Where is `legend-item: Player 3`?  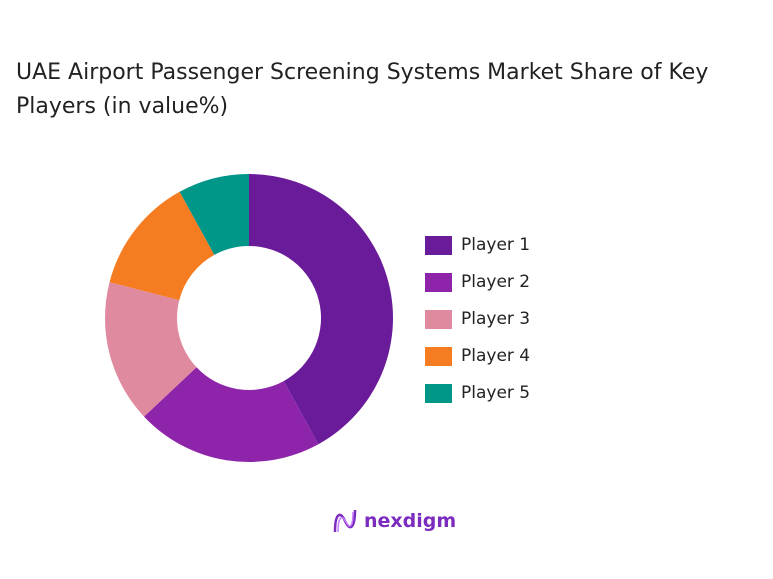 legend-item: Player 3 is located at coordinates (477, 319).